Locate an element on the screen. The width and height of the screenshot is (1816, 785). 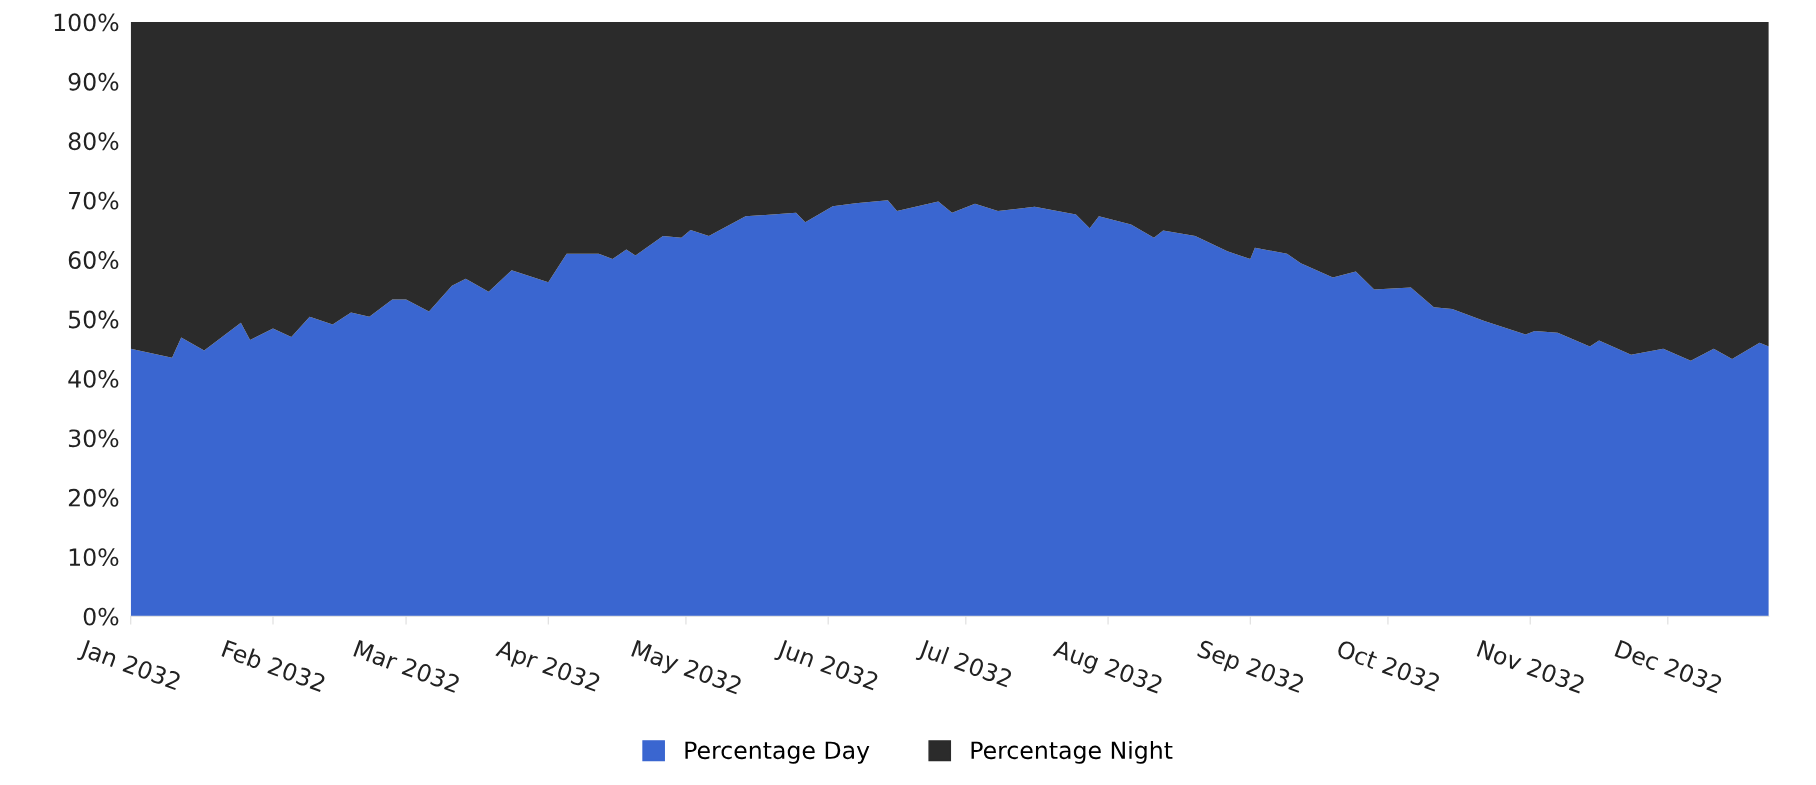
x-tick-label: Feb 2032 is located at coordinates (274, 666).